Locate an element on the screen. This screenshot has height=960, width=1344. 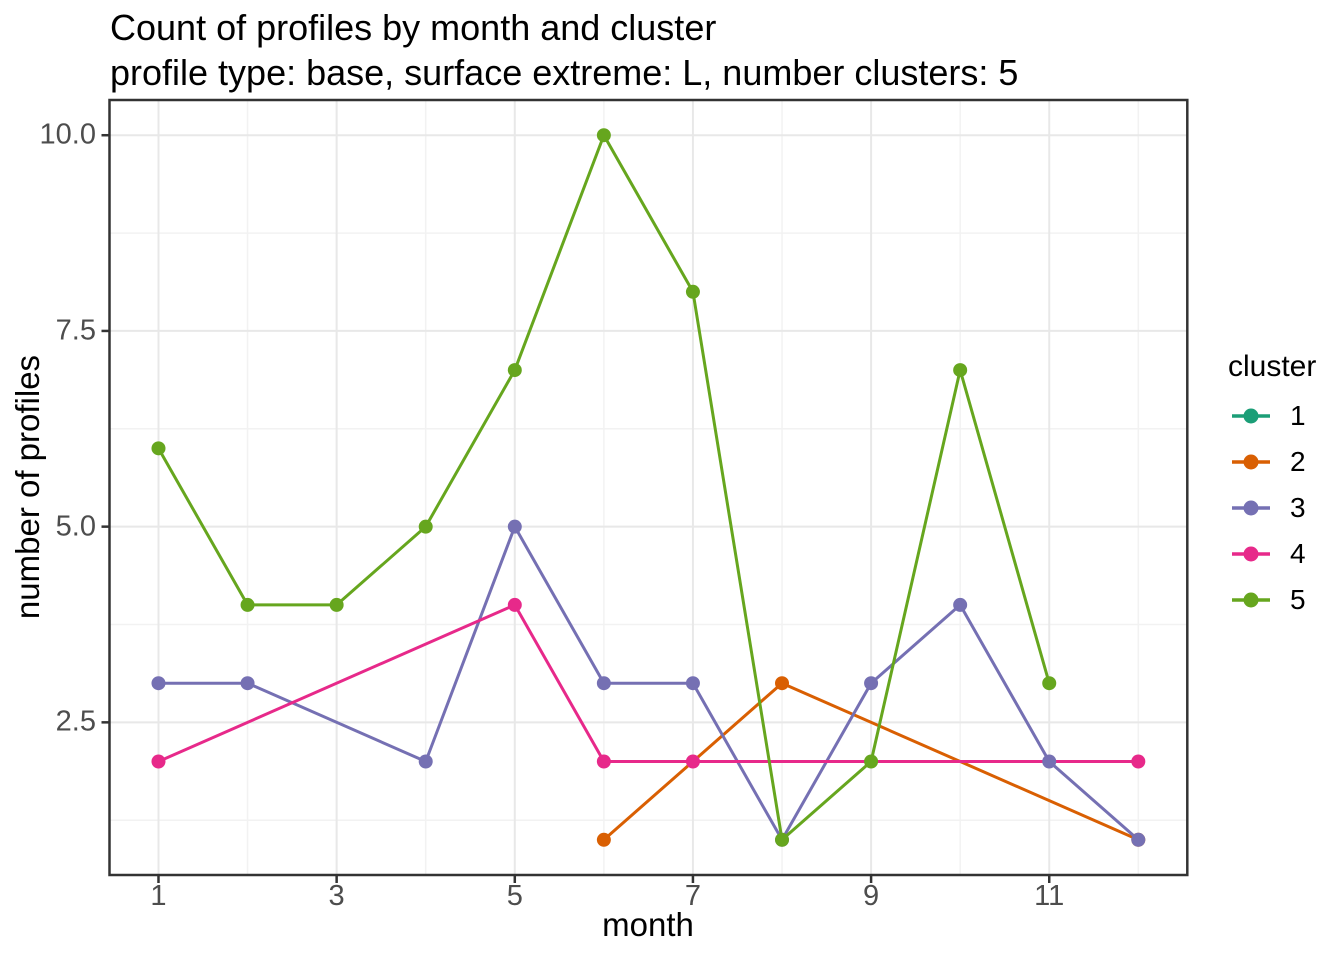
legend-item-cluster-5: 5 is located at coordinates (1272, 600).